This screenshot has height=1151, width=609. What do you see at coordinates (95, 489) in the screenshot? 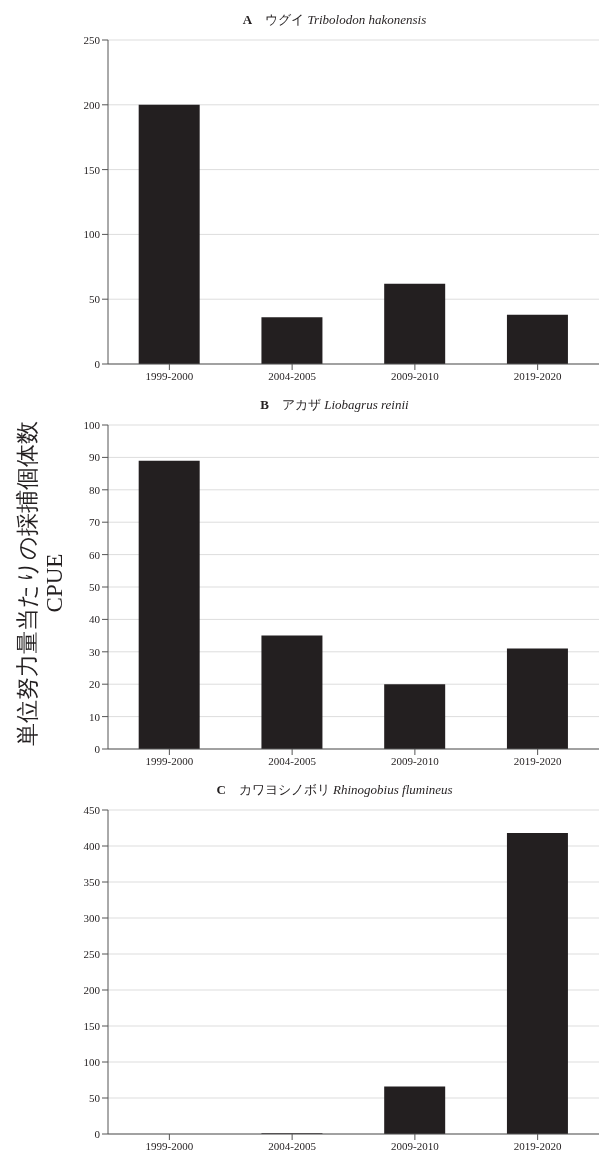
I see `y-tick-label: 80` at bounding box center [95, 489].